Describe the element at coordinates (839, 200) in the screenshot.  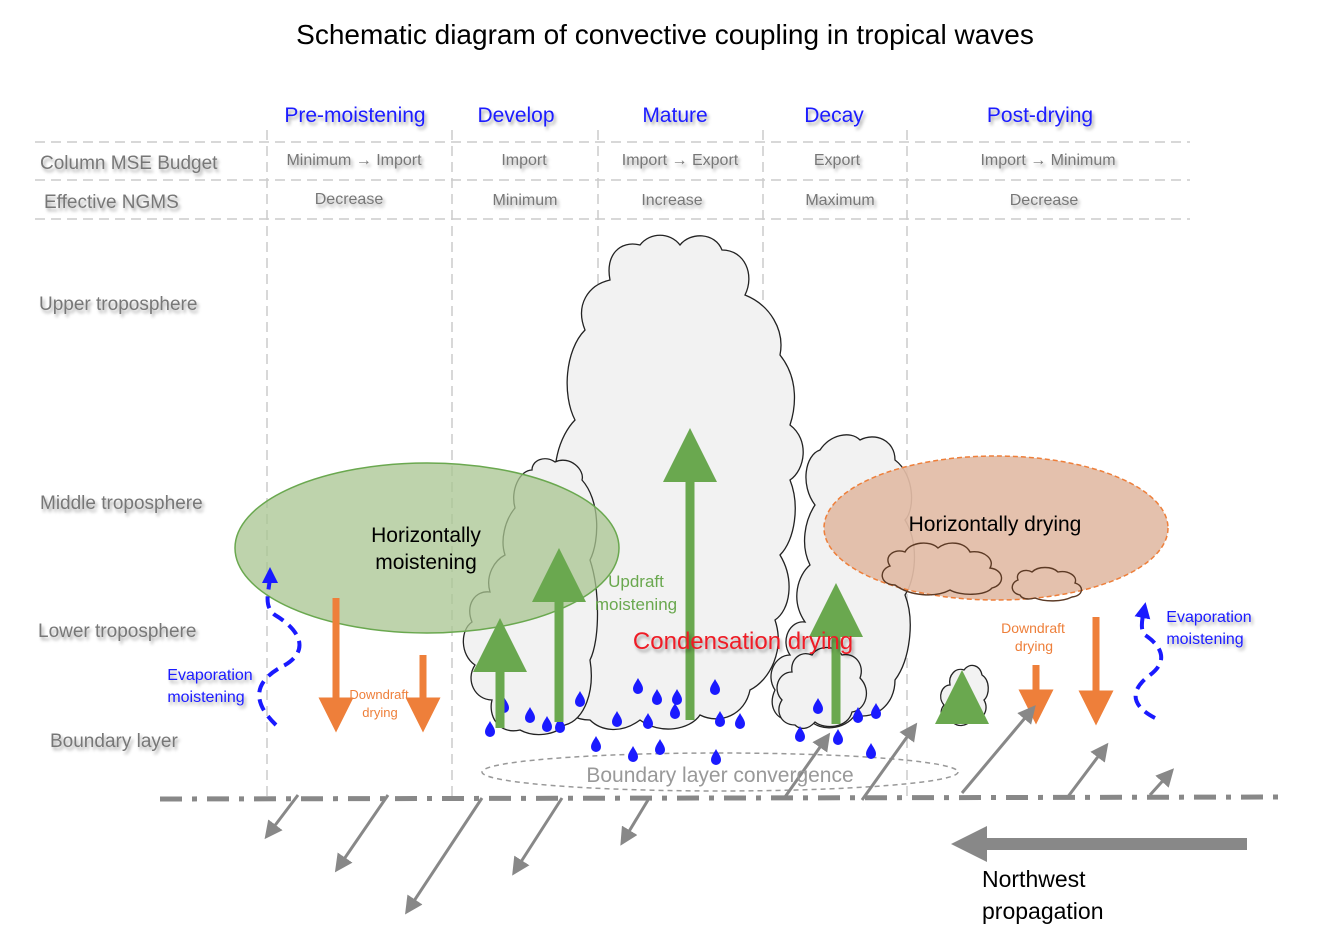
I see `ngms-decay: Maximum` at that location.